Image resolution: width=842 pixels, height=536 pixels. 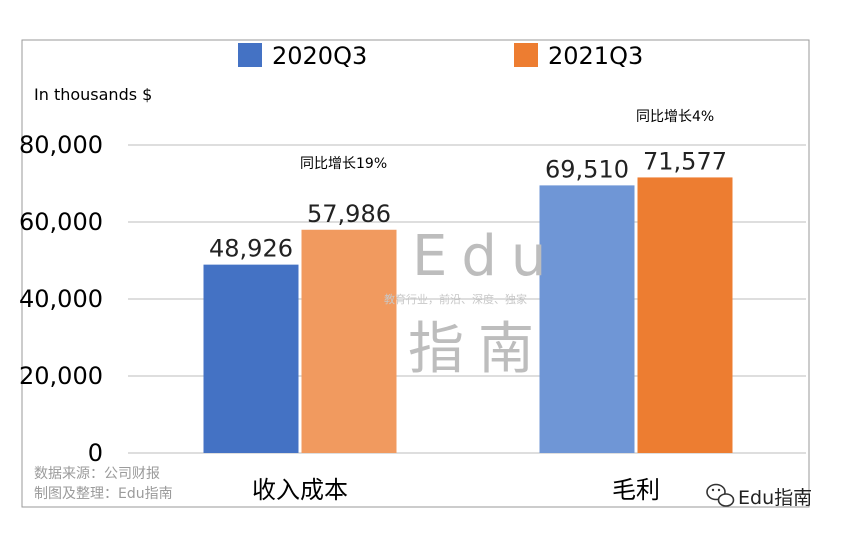 I want to click on data-label: 48,926, so click(x=251, y=249).